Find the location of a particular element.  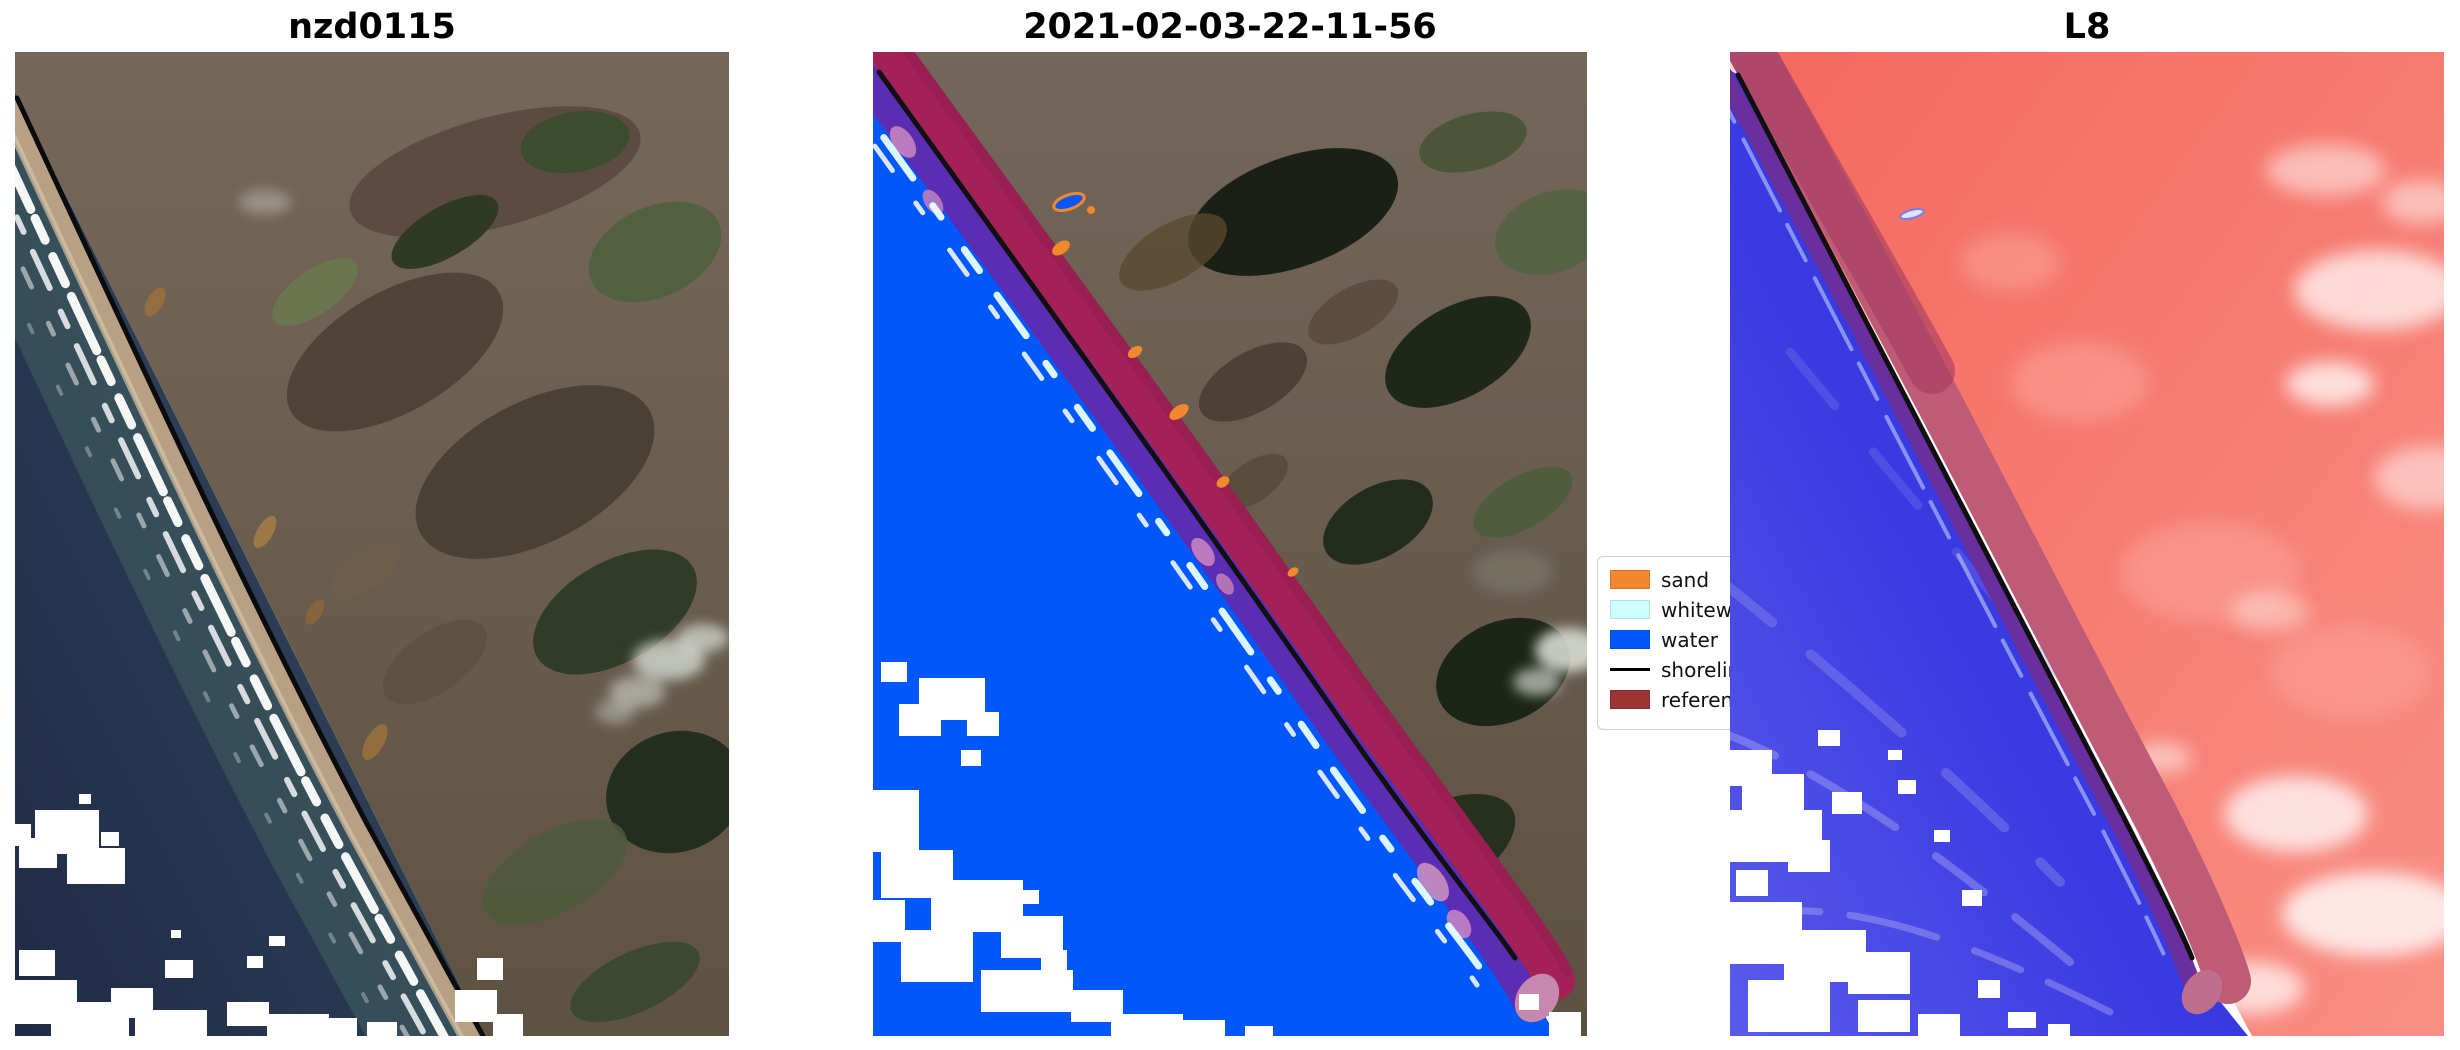

sand-swatch-icon is located at coordinates (1630, 579).